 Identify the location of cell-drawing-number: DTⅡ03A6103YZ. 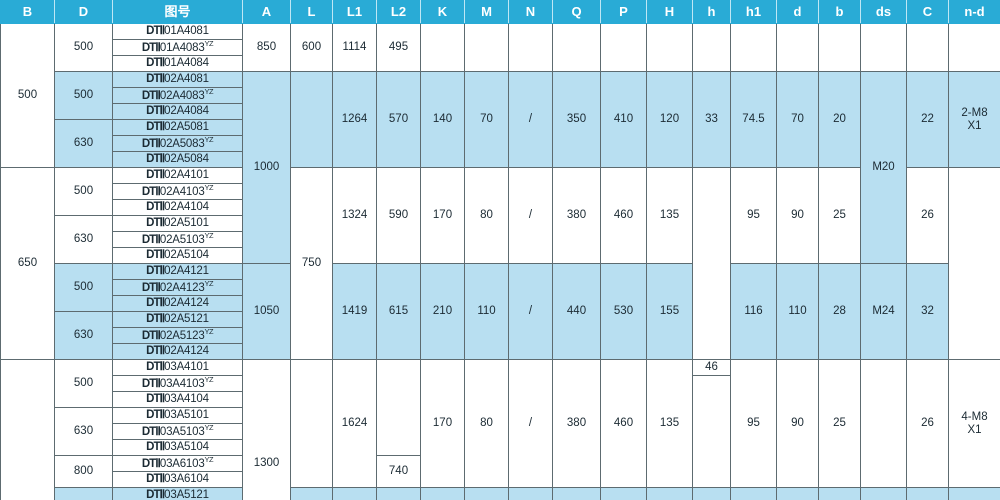
(177, 463).